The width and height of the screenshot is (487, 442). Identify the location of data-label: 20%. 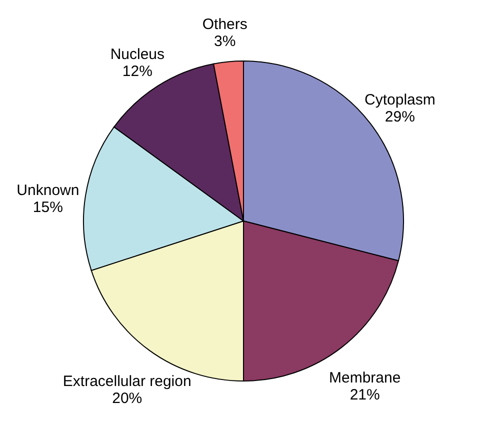
(127, 399).